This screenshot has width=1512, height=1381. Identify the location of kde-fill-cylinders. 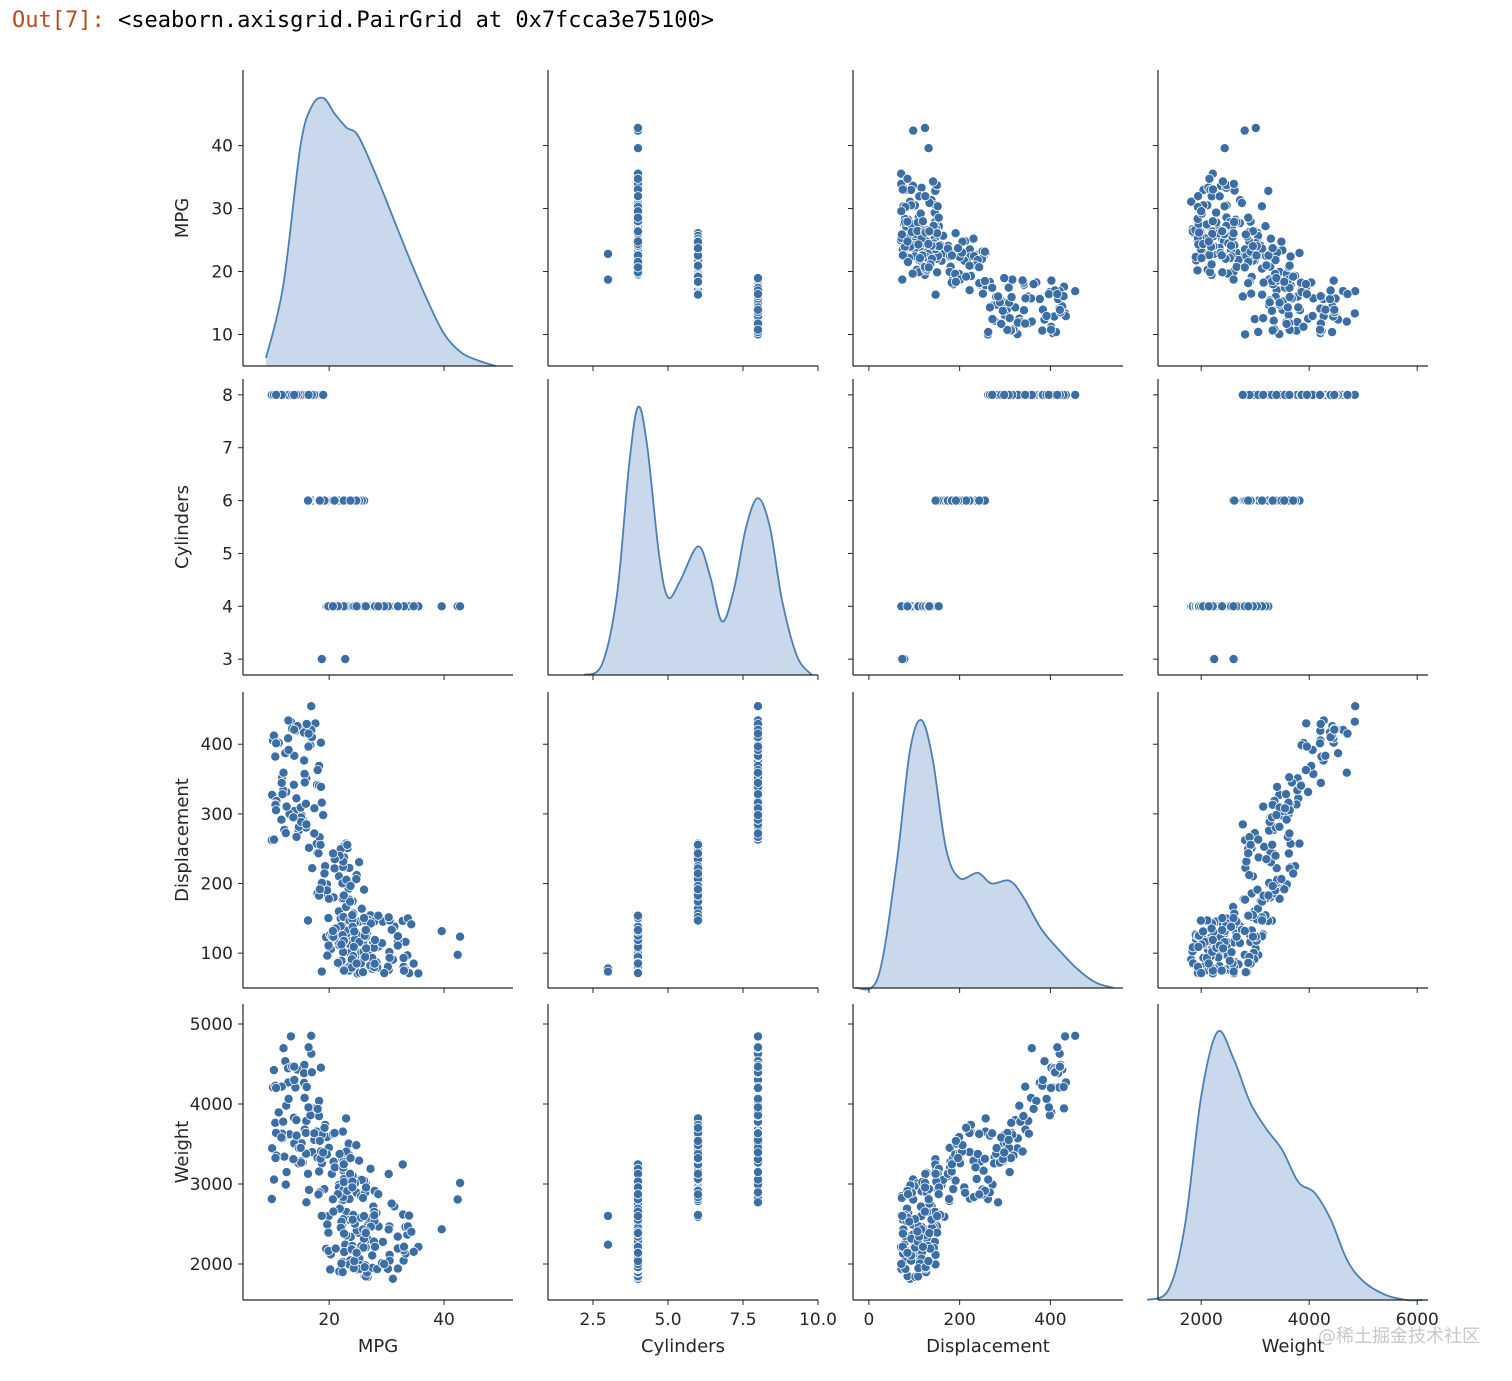
(698, 540).